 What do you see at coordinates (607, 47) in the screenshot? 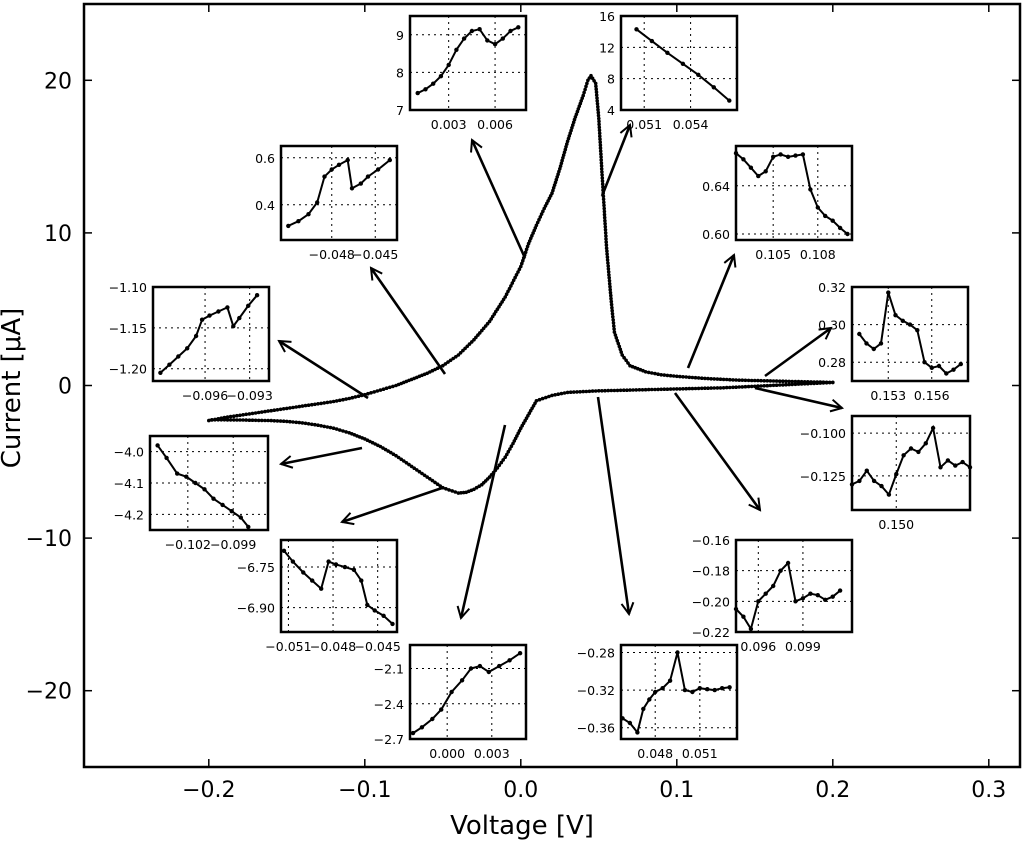
I see `inset-y-tick-label: 12` at bounding box center [607, 47].